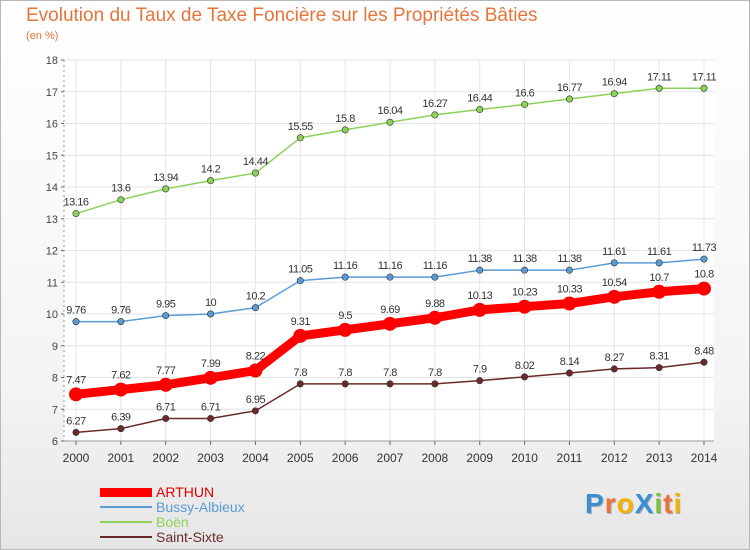 The width and height of the screenshot is (750, 550). Describe the element at coordinates (479, 296) in the screenshot. I see `data-label-arthun: 10.13` at that location.